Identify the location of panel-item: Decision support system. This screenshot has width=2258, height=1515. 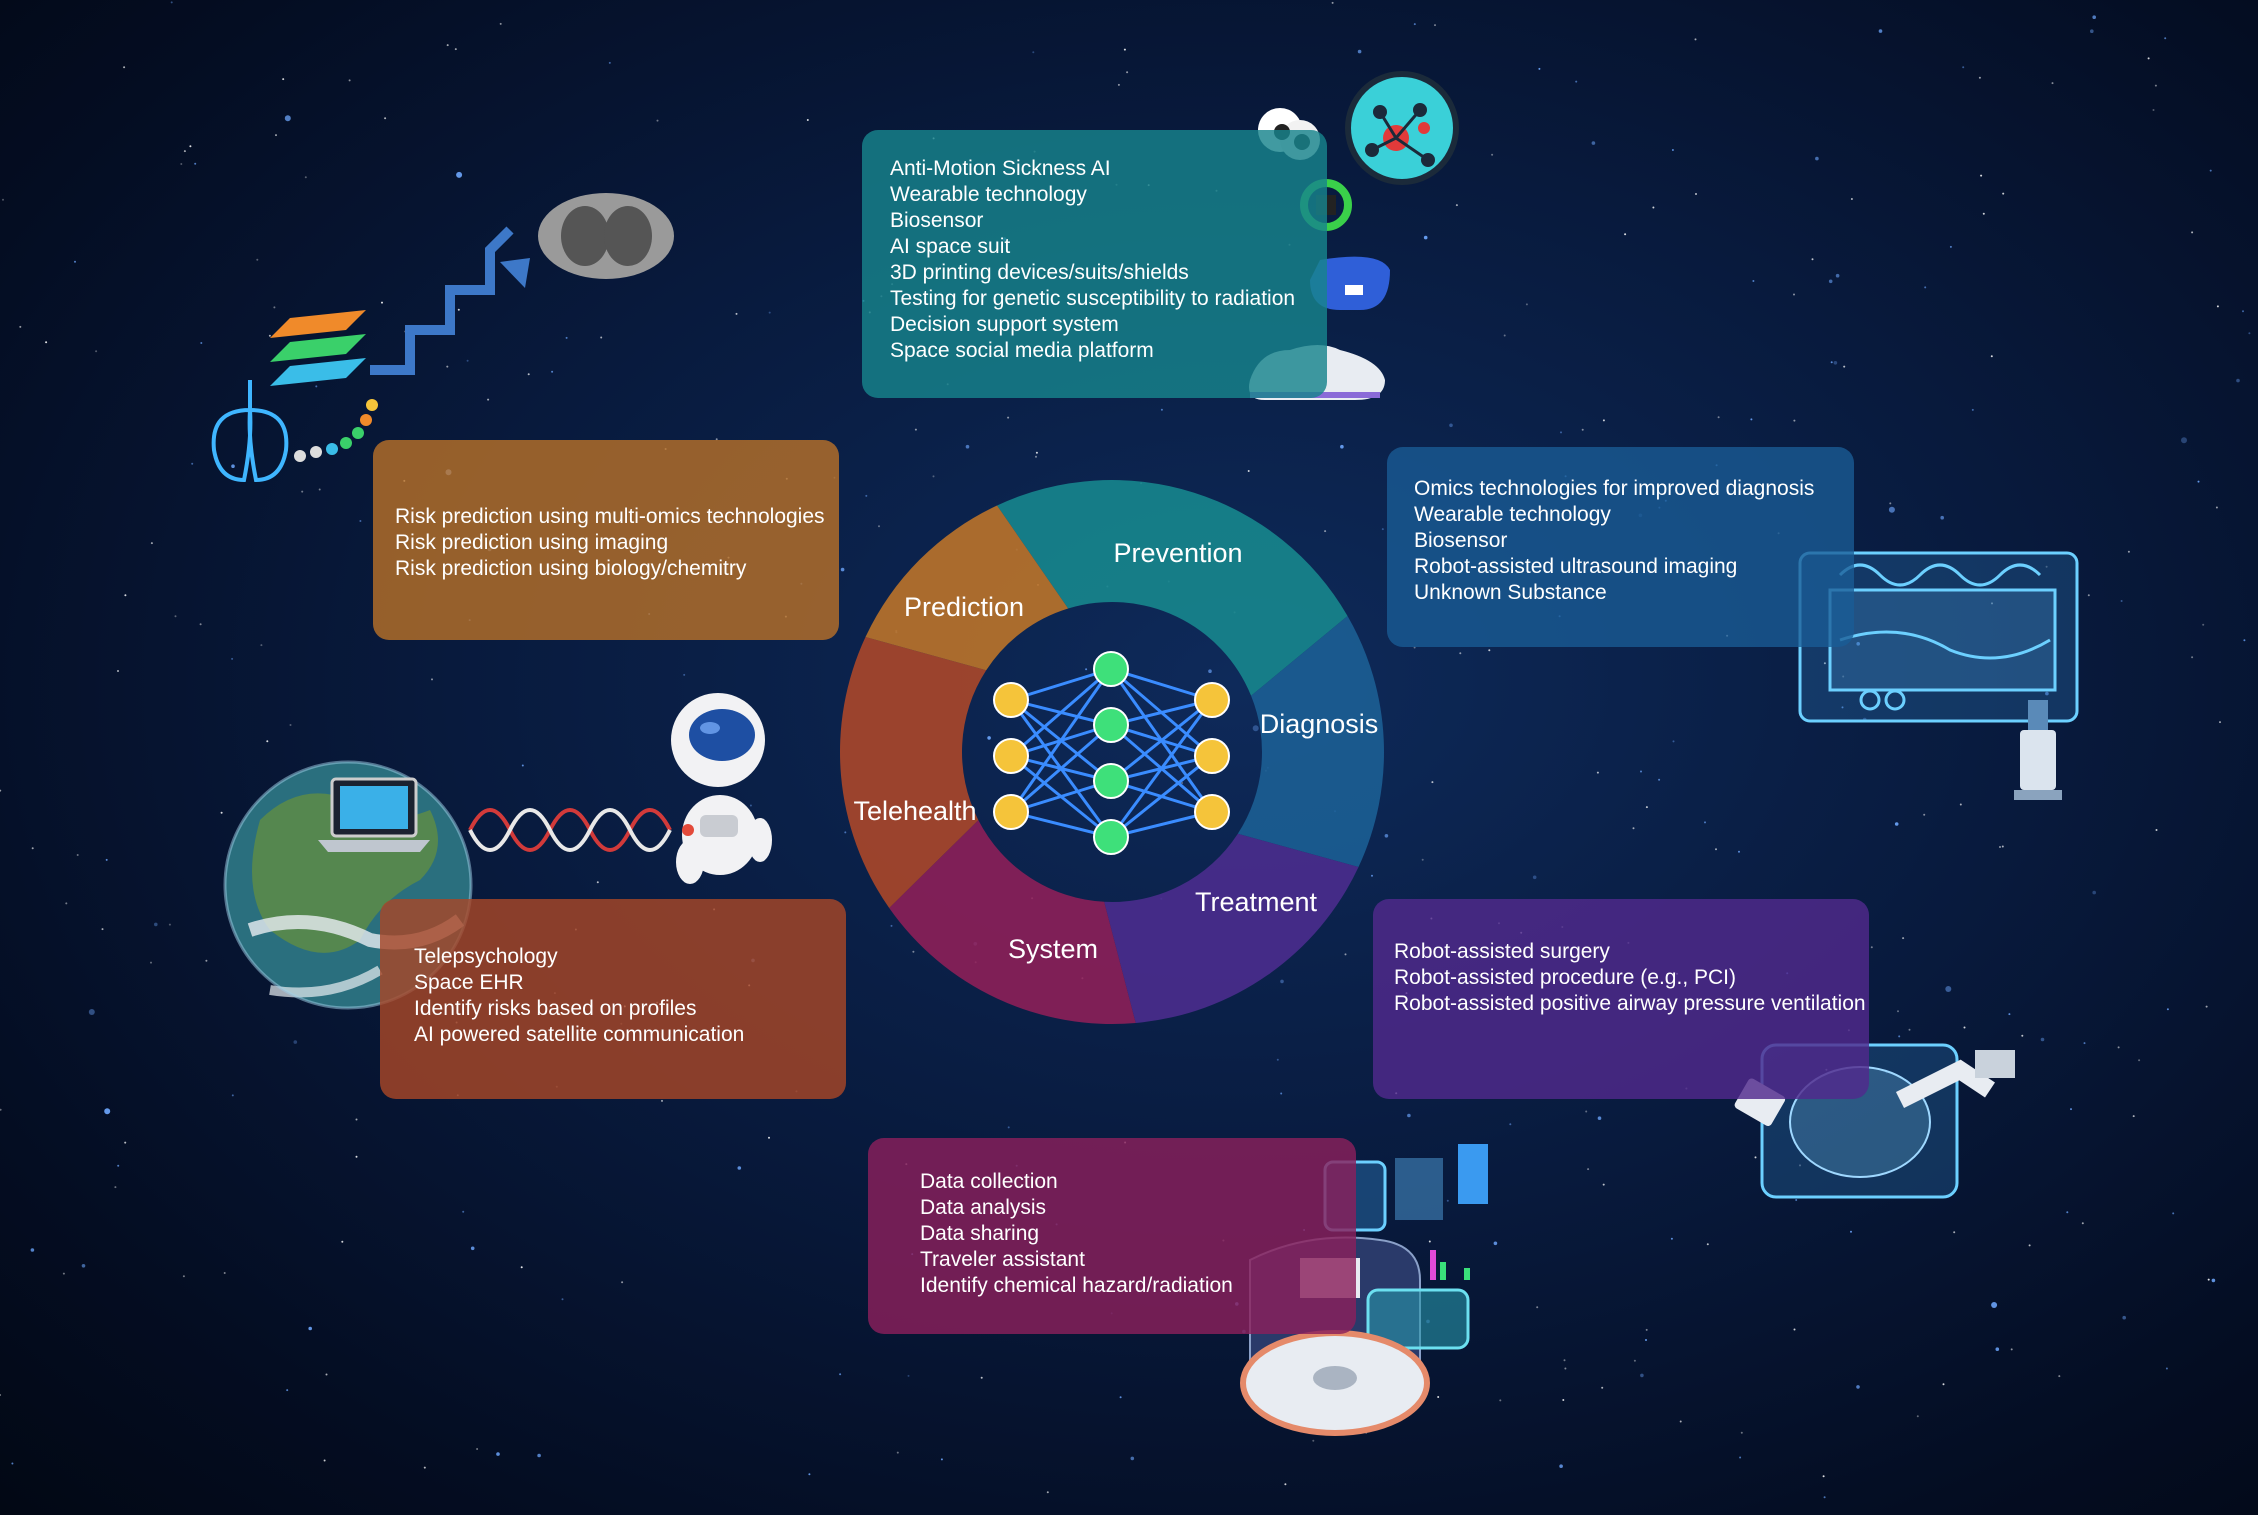
(1004, 324).